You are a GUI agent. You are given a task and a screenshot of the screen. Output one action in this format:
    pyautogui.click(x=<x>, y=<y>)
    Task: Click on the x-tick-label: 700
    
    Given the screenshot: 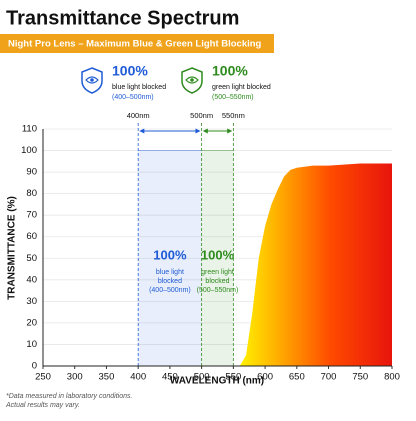 What is the action you would take?
    pyautogui.click(x=329, y=377)
    